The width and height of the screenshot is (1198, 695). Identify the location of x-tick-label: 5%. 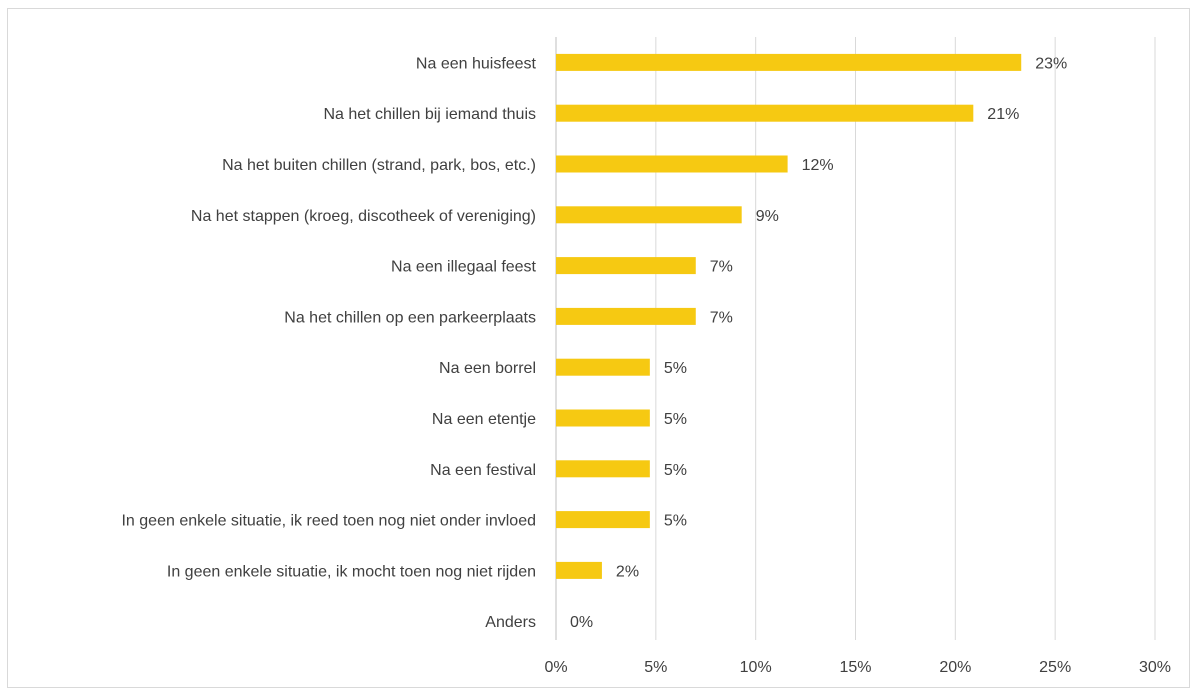
(655, 667).